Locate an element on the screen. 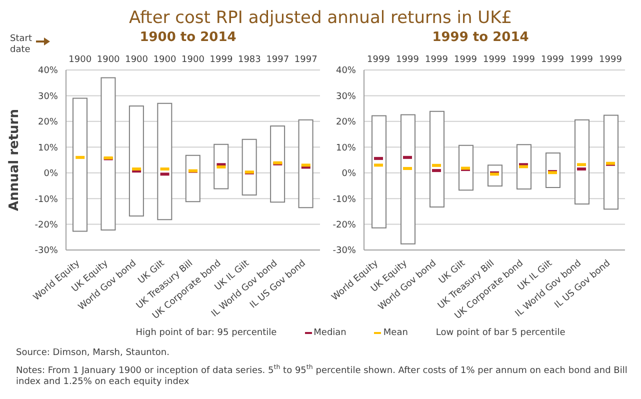 Image resolution: width=641 pixels, height=399 pixels. text: High point of bar: 95 percentile is located at coordinates (206, 334).